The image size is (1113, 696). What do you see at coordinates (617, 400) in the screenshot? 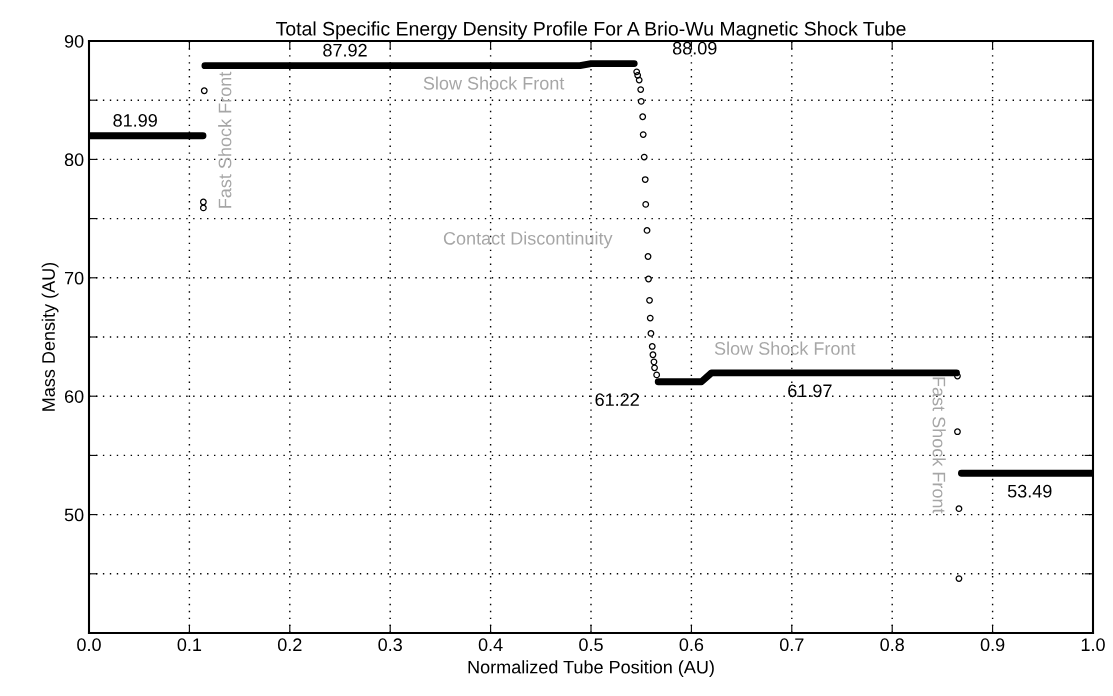
I see `annotation: 61.22` at bounding box center [617, 400].